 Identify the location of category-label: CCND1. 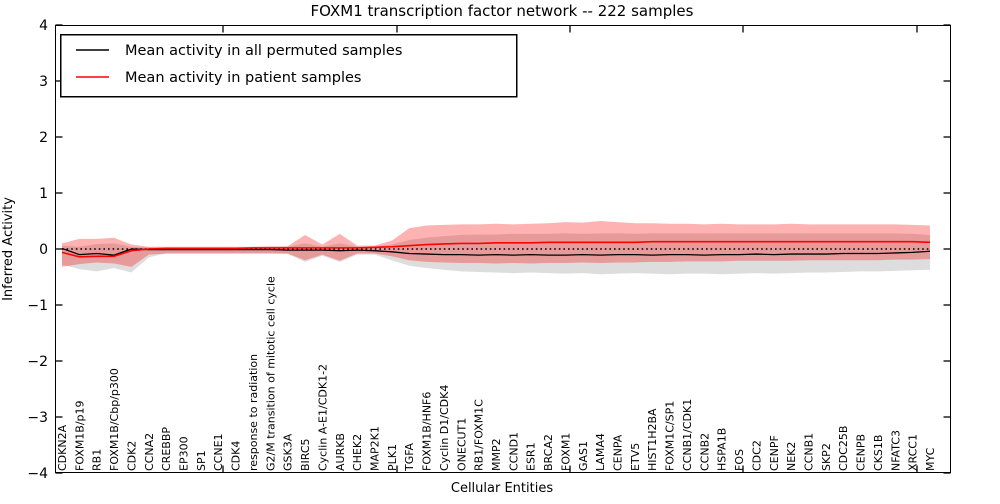
(513, 451).